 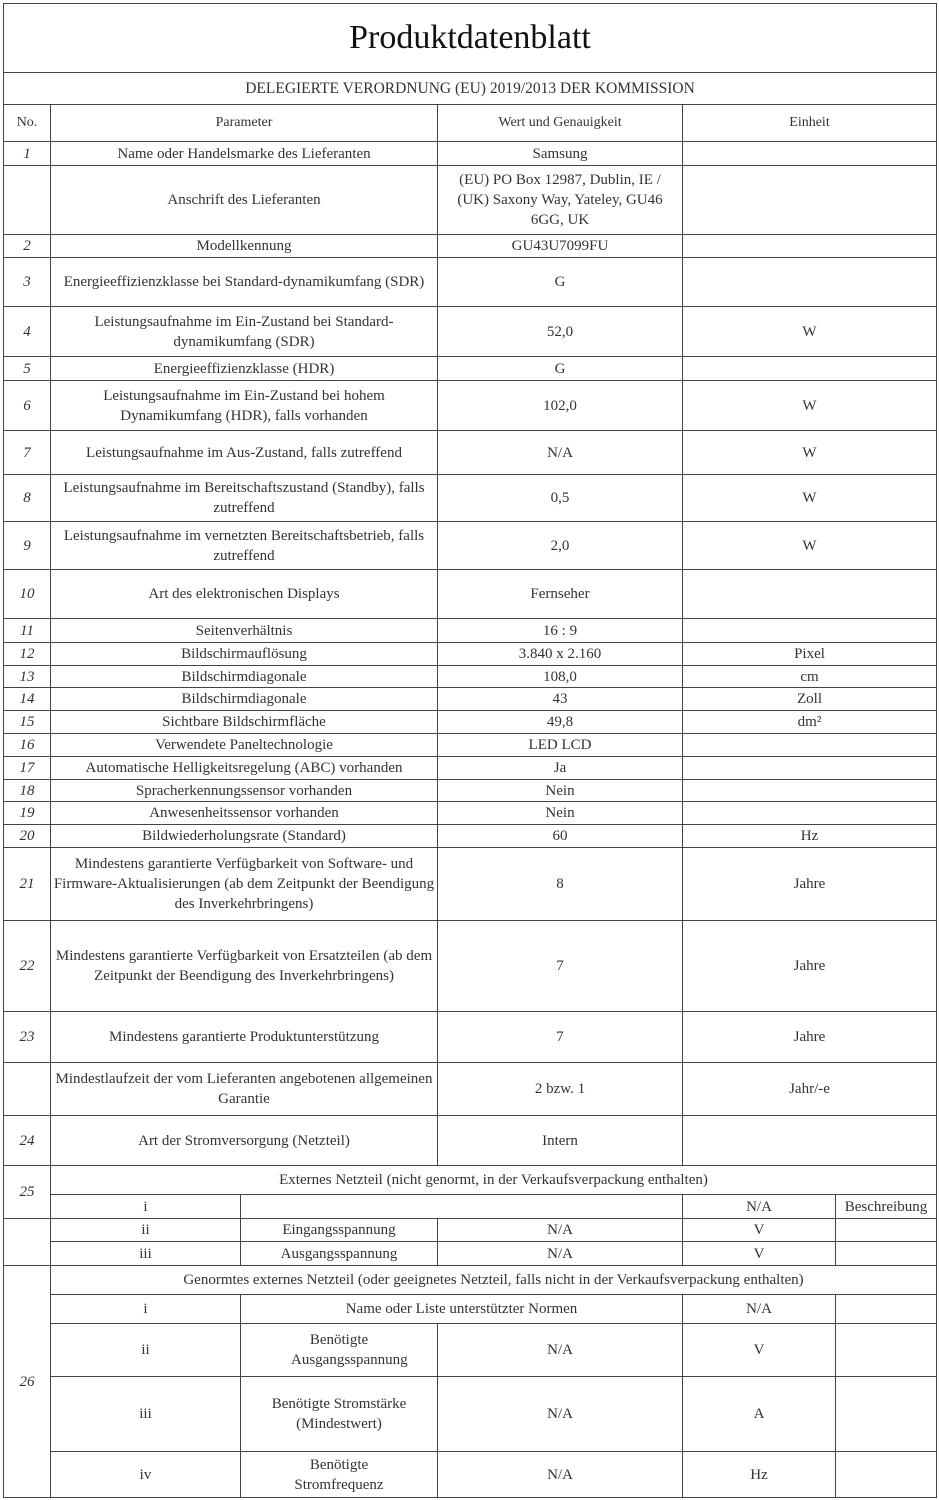 I want to click on row-parameter: Verwendete Paneltechnologie, so click(x=244, y=745).